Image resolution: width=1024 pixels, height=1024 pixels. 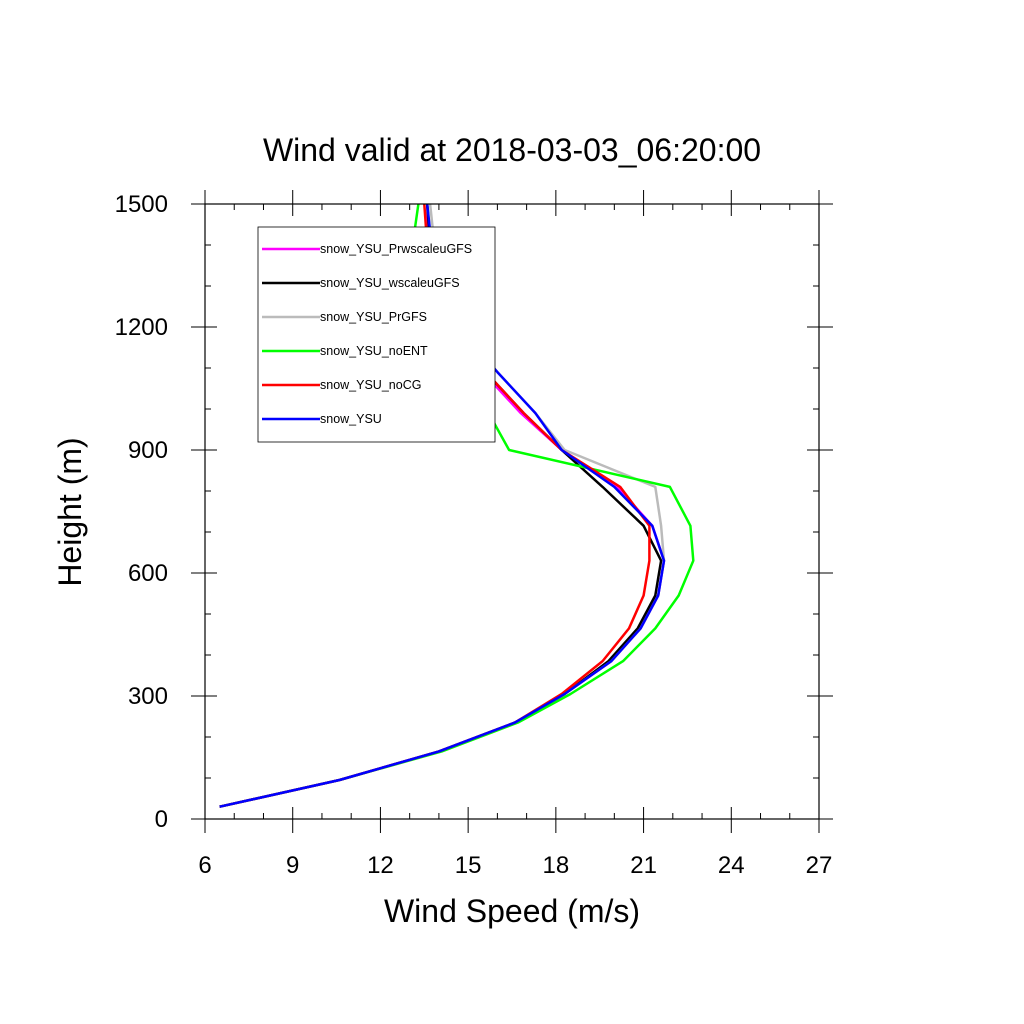 I want to click on y-tick-label: 0, so click(x=161, y=819).